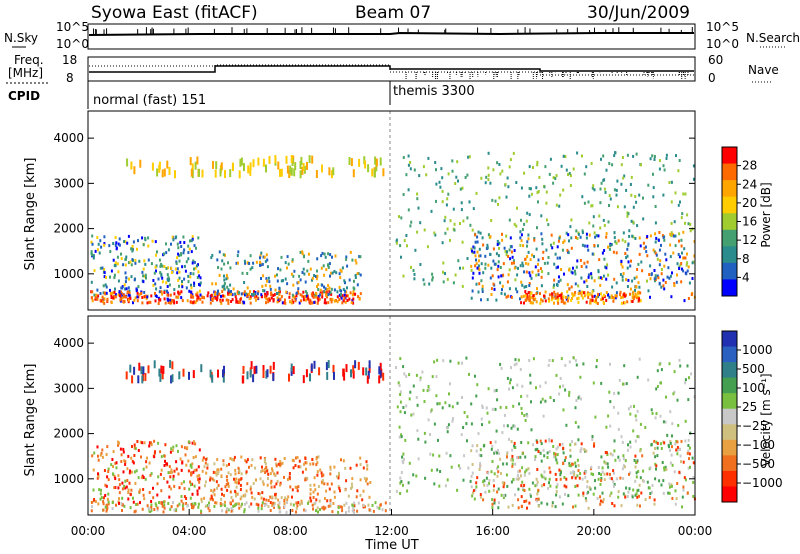 This screenshot has height=554, width=800. What do you see at coordinates (763, 70) in the screenshot?
I see `nave-label: Nave` at bounding box center [763, 70].